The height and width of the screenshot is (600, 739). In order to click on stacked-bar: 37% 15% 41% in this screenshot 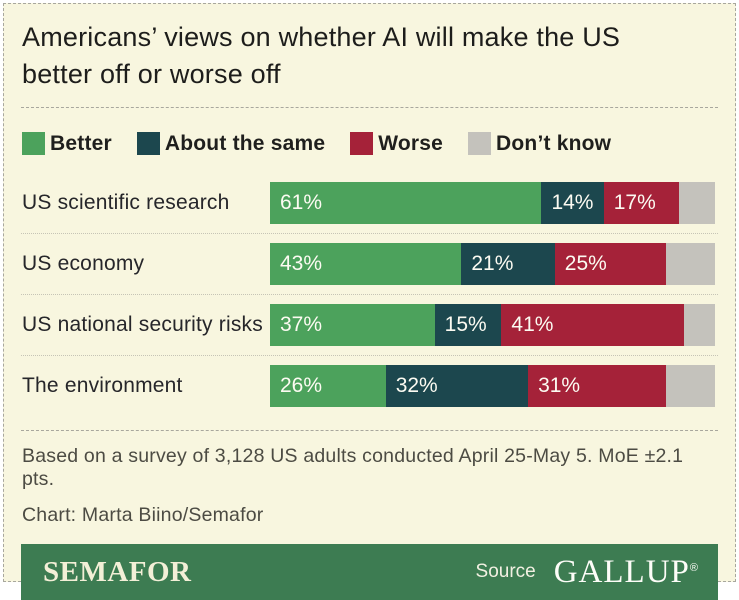, I will do `click(492, 325)`.